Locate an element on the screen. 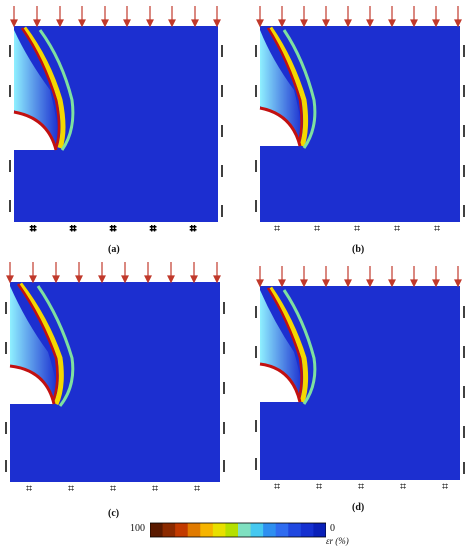 Image resolution: width=474 pixels, height=550 pixels. colorbar-frame is located at coordinates (238, 530).